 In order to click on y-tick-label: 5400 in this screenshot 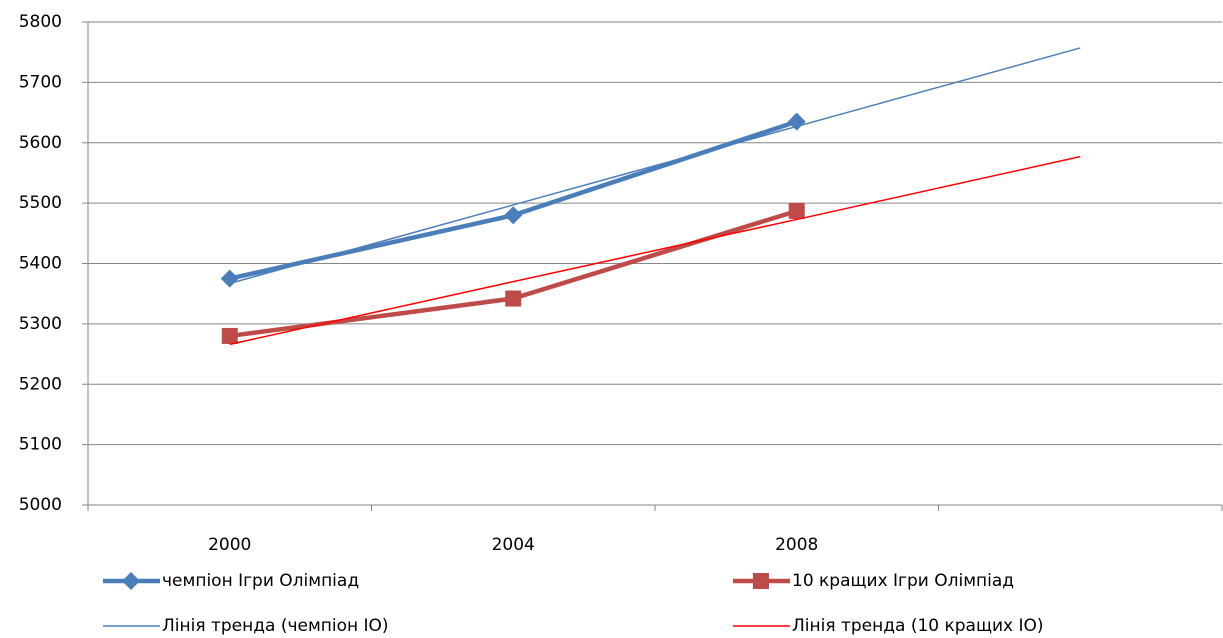, I will do `click(40, 264)`.